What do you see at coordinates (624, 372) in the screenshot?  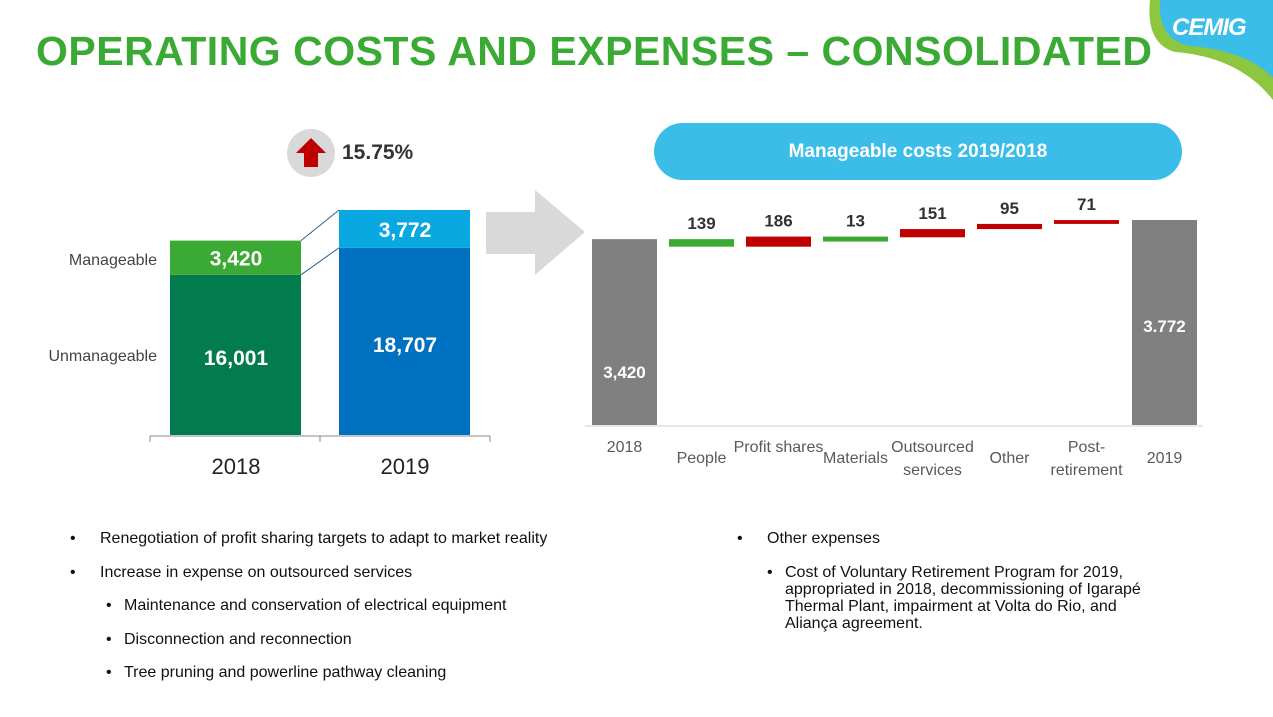 I see `waterfall-label-2018: 3,420` at bounding box center [624, 372].